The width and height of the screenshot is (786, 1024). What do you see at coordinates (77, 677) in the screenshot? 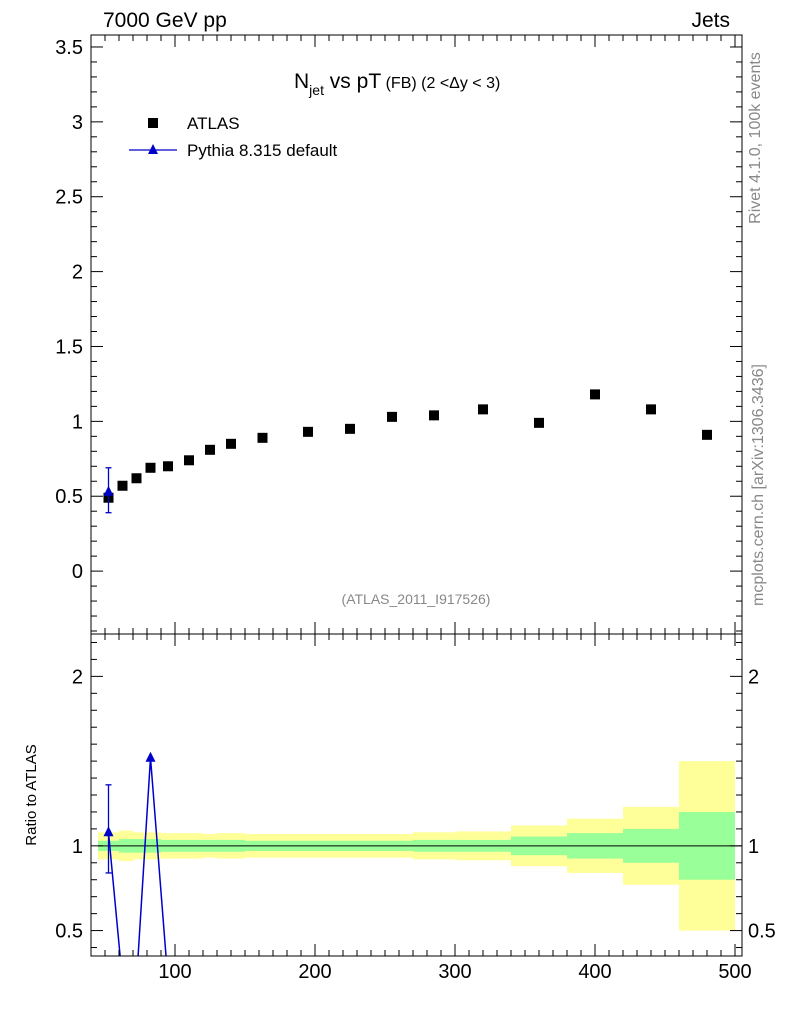
I see `ratio-ytick-label-left-2: 2` at bounding box center [77, 677].